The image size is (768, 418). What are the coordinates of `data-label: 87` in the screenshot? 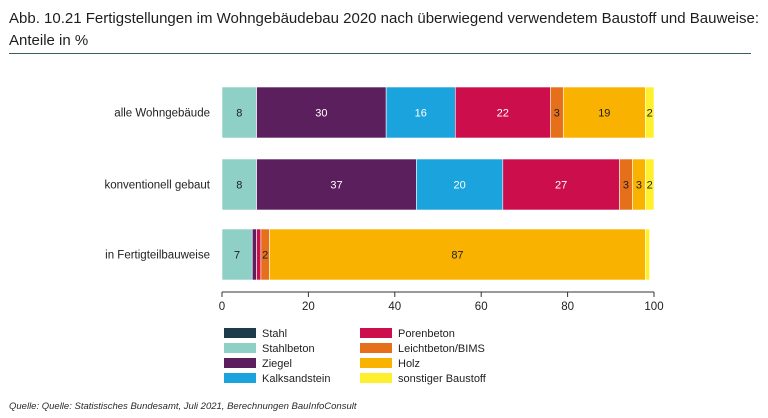 It's located at (457, 256).